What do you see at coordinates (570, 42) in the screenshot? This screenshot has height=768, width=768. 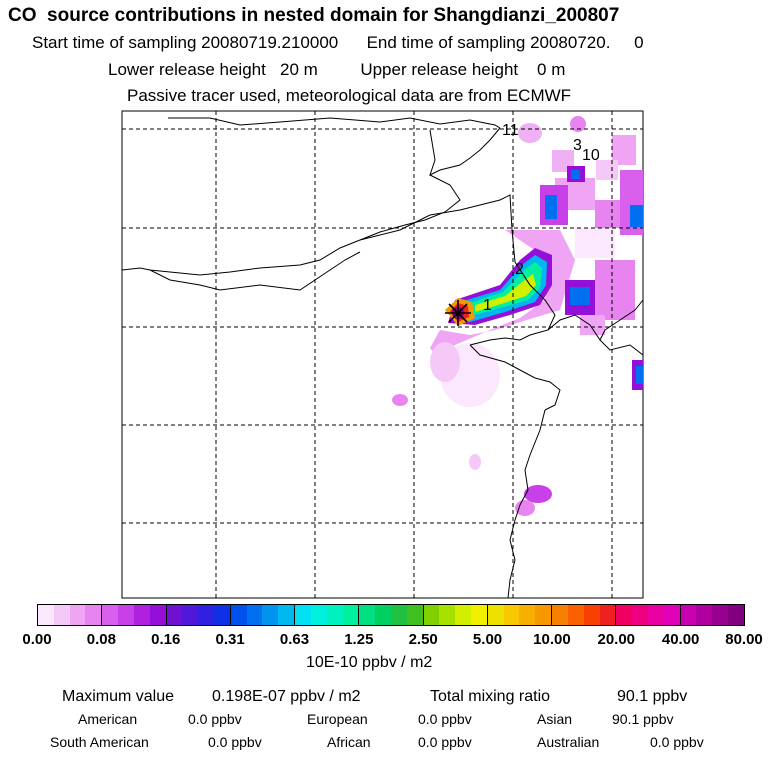 I see `end-time-value: 20080720.` at bounding box center [570, 42].